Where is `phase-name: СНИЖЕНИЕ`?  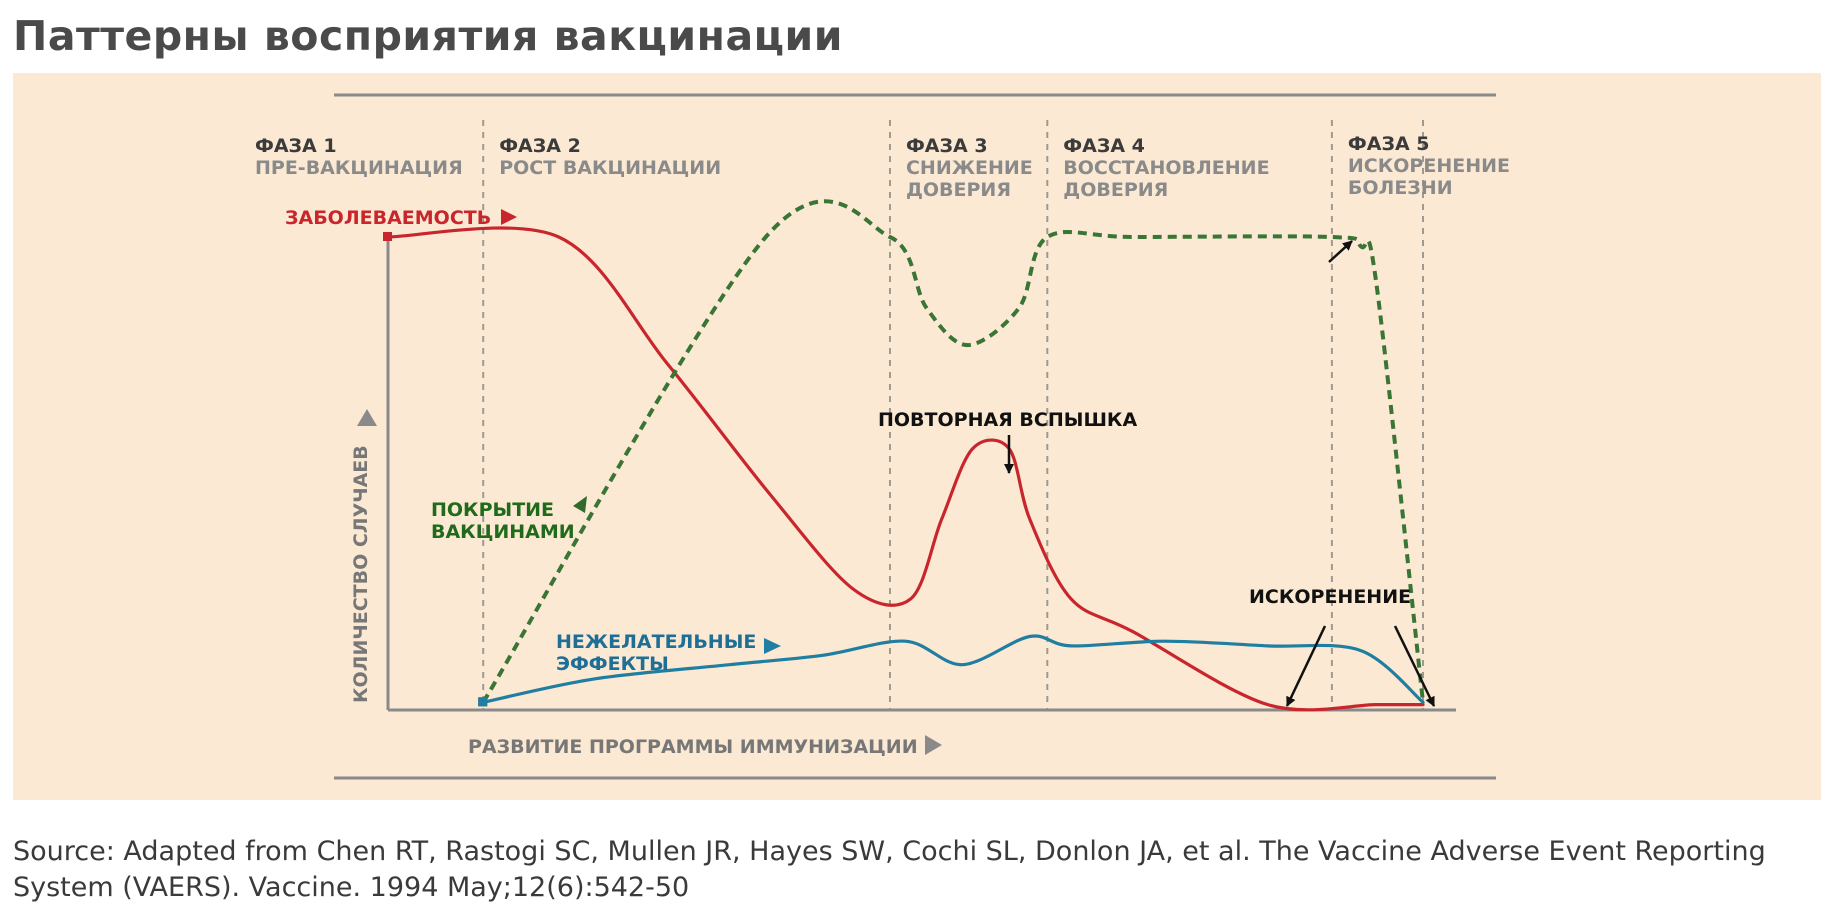 phase-name: СНИЖЕНИЕ is located at coordinates (969, 168).